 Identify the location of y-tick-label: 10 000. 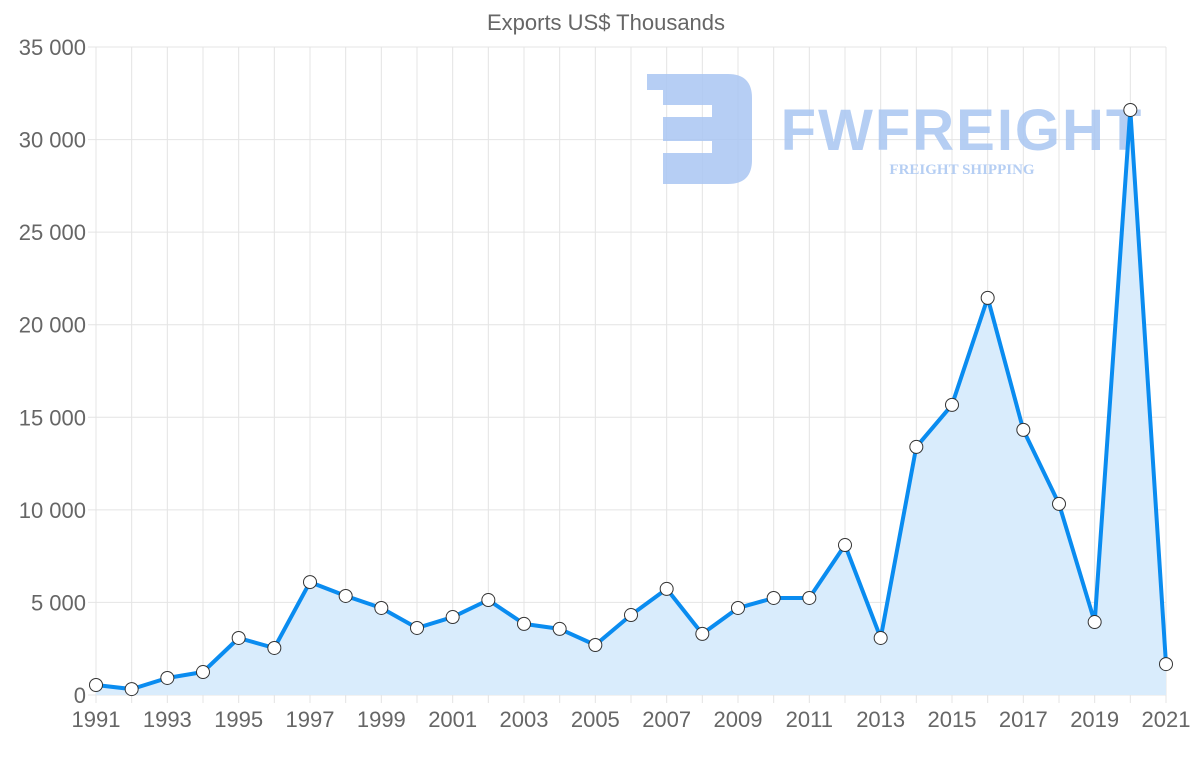
(52, 510).